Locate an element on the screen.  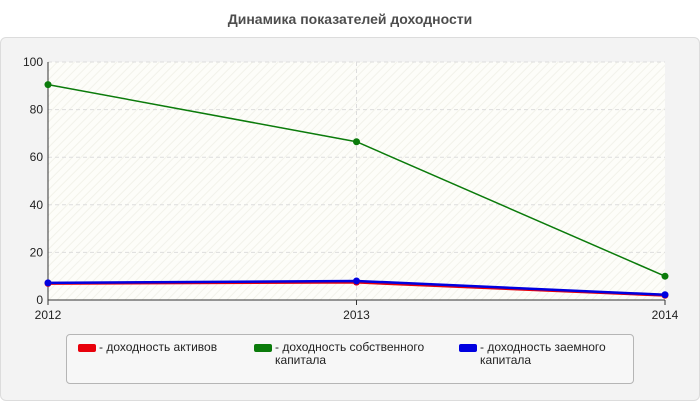
legend-item-debt: - доходность заемного капитала is located at coordinates (549, 354).